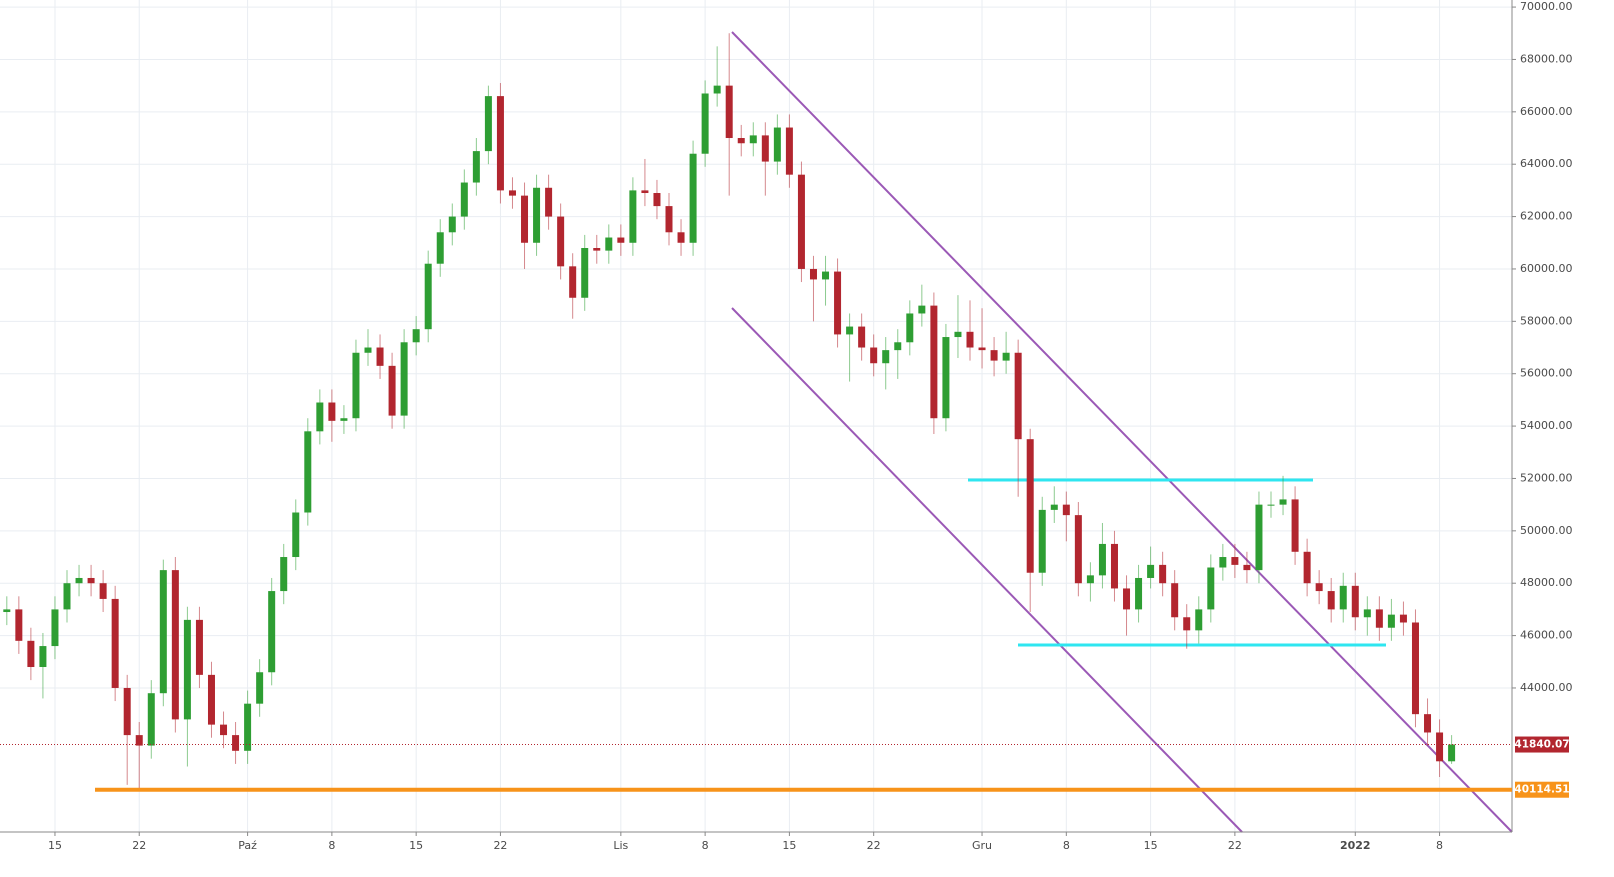 This screenshot has width=1614, height=877. I want to click on y-tick-label: 48000.00, so click(1546, 582).